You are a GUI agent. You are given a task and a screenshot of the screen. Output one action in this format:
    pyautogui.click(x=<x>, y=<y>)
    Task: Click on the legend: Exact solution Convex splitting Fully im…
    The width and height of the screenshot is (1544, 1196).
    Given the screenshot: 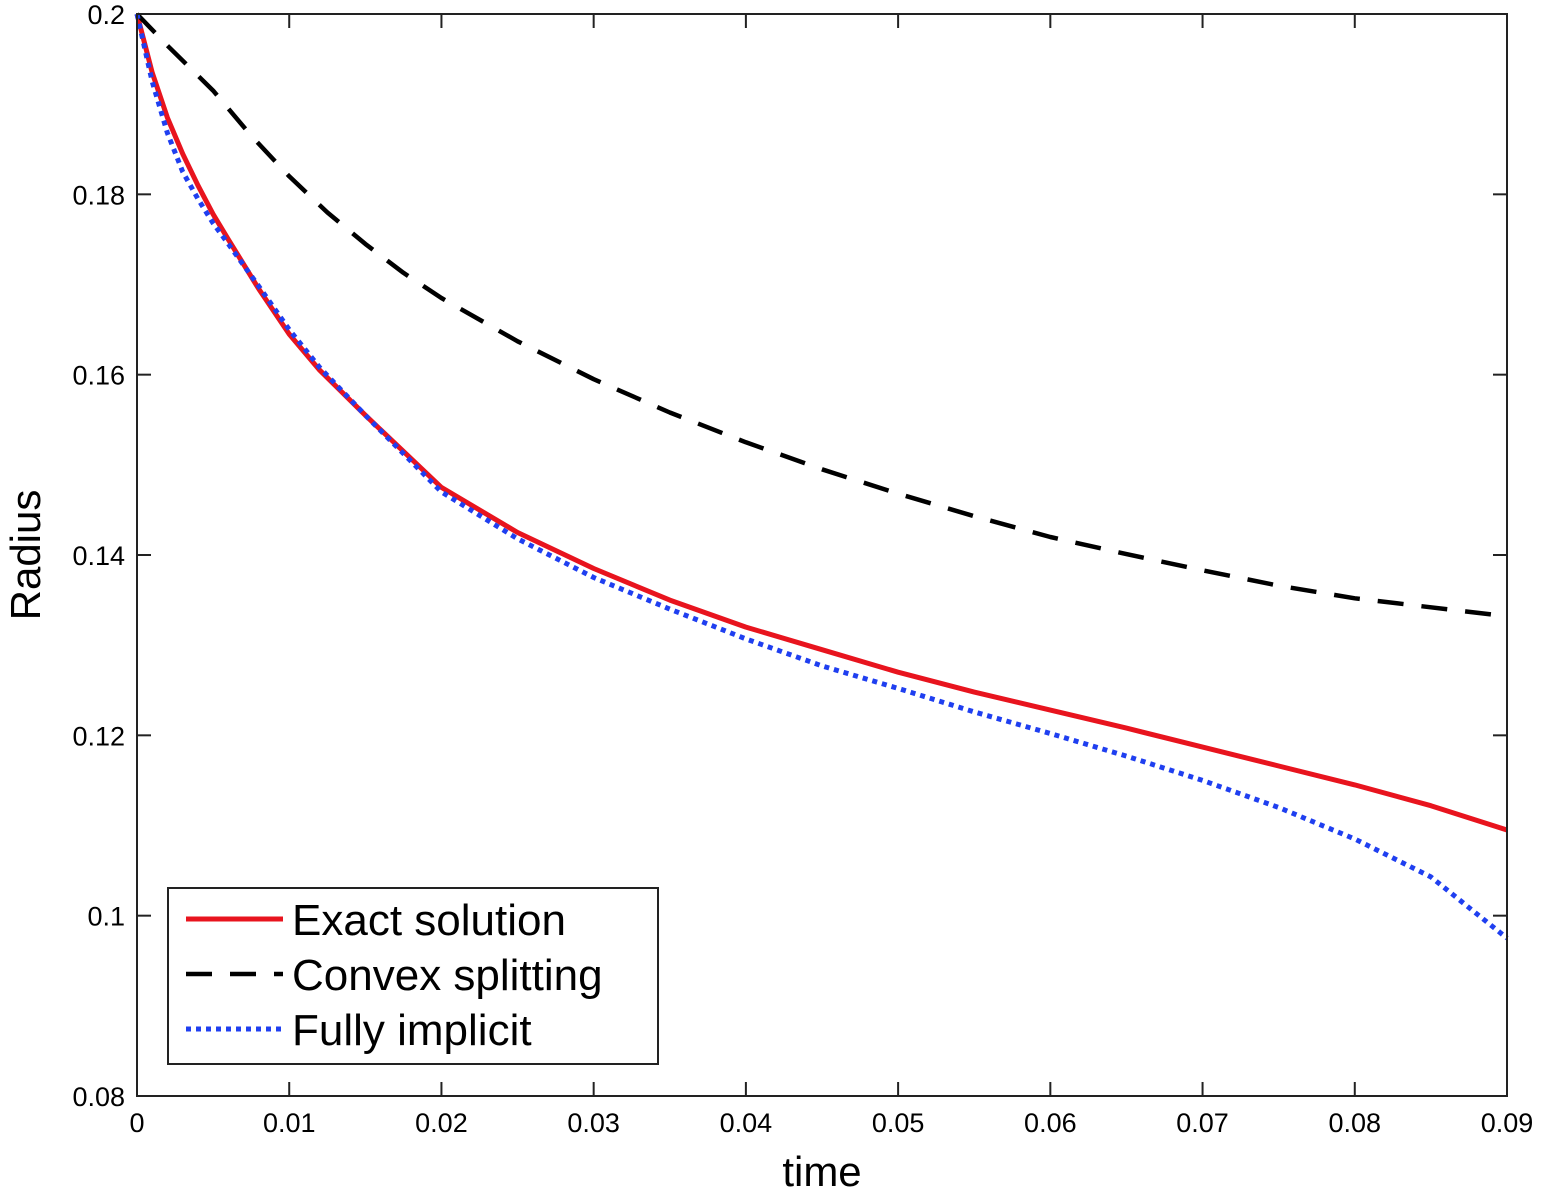 What is the action you would take?
    pyautogui.click(x=413, y=976)
    